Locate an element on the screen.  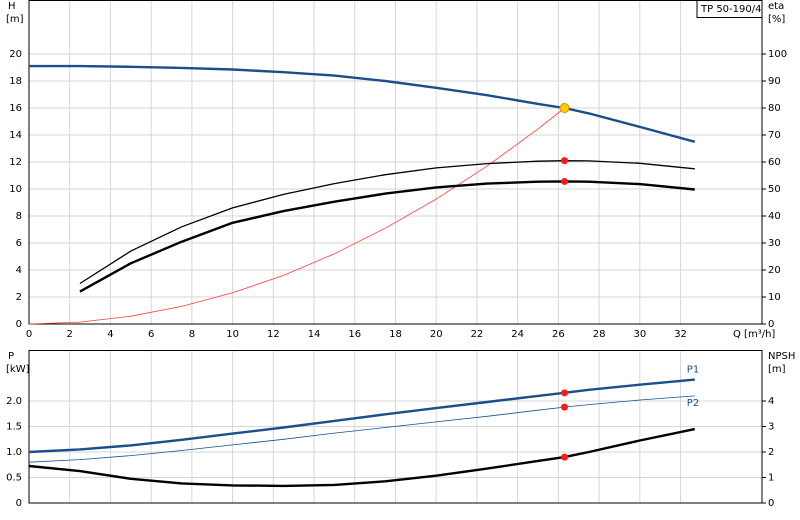
y-axis-label: P is located at coordinates (11, 356).